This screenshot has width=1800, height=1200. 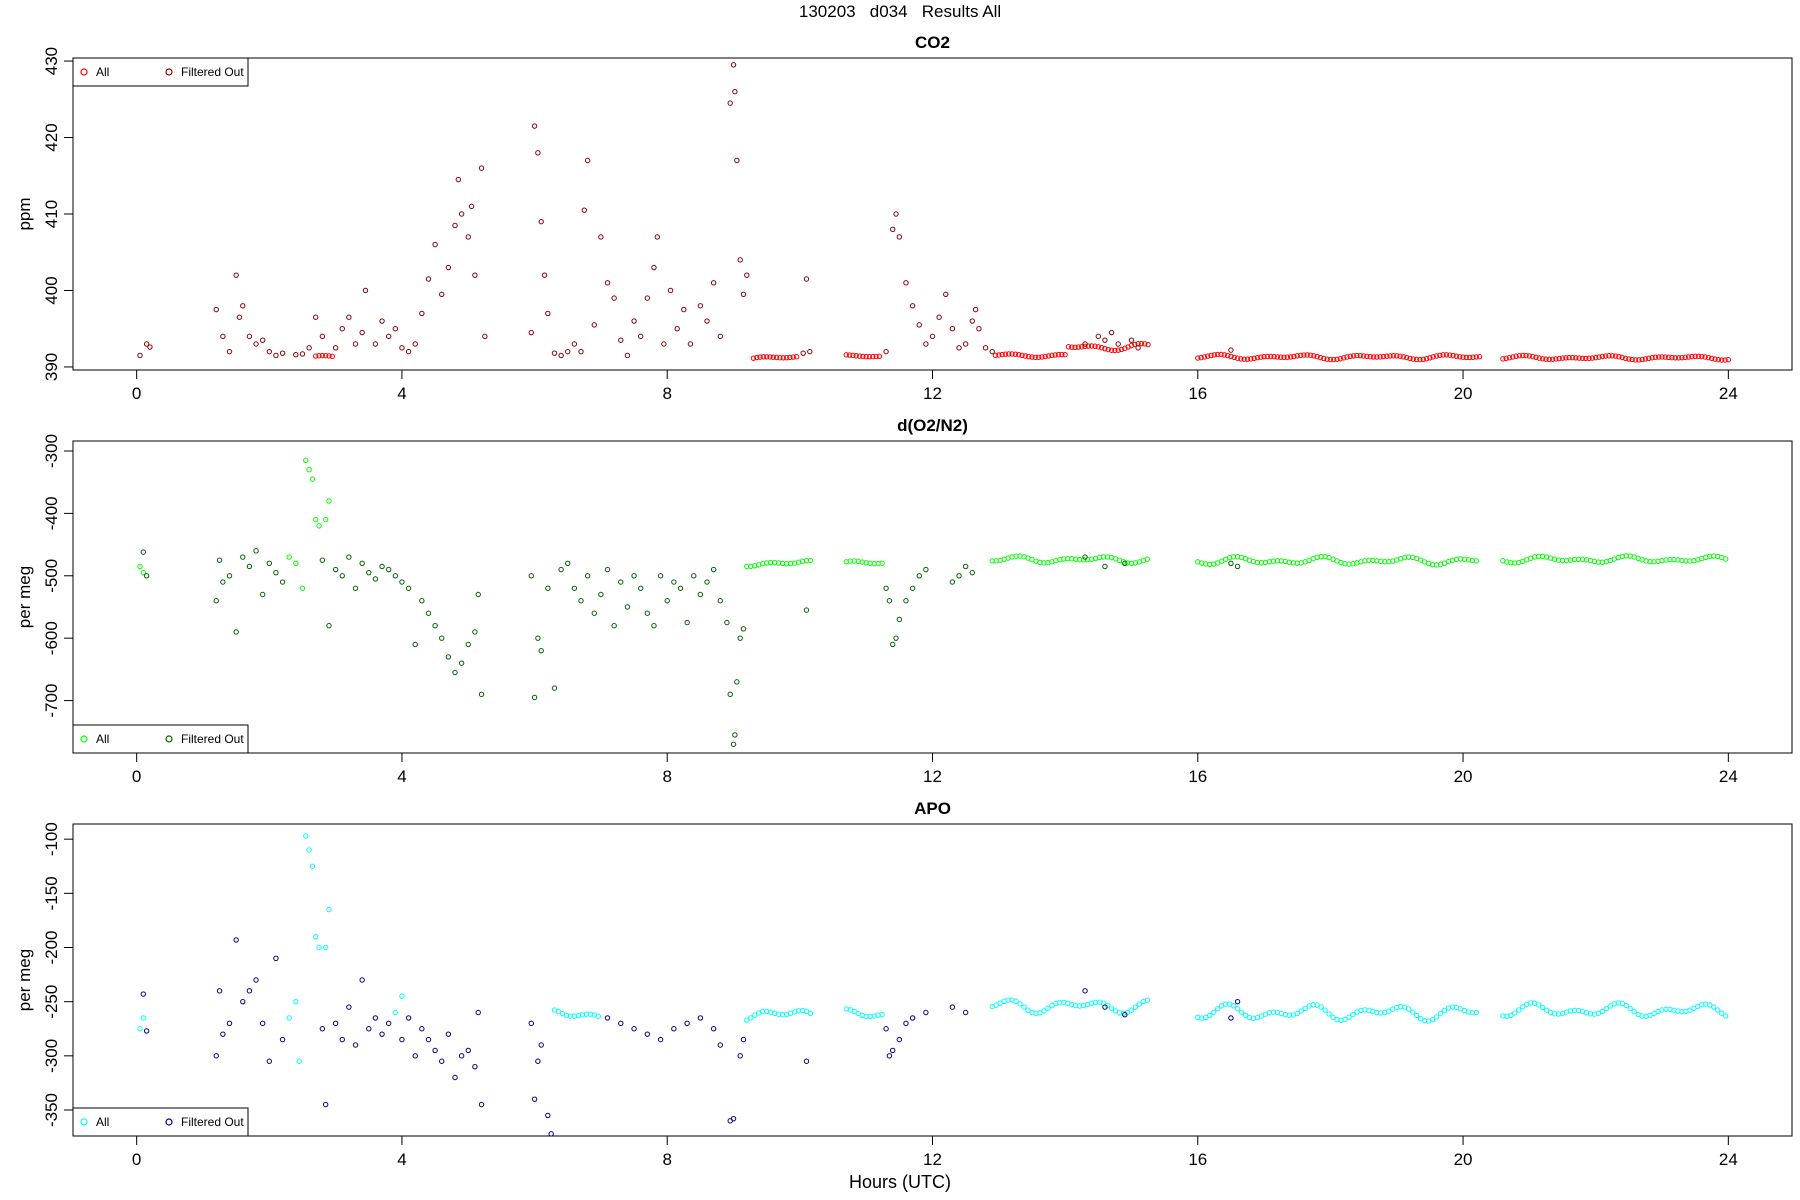 I want to click on y-tick-label: -500, so click(x=51, y=576).